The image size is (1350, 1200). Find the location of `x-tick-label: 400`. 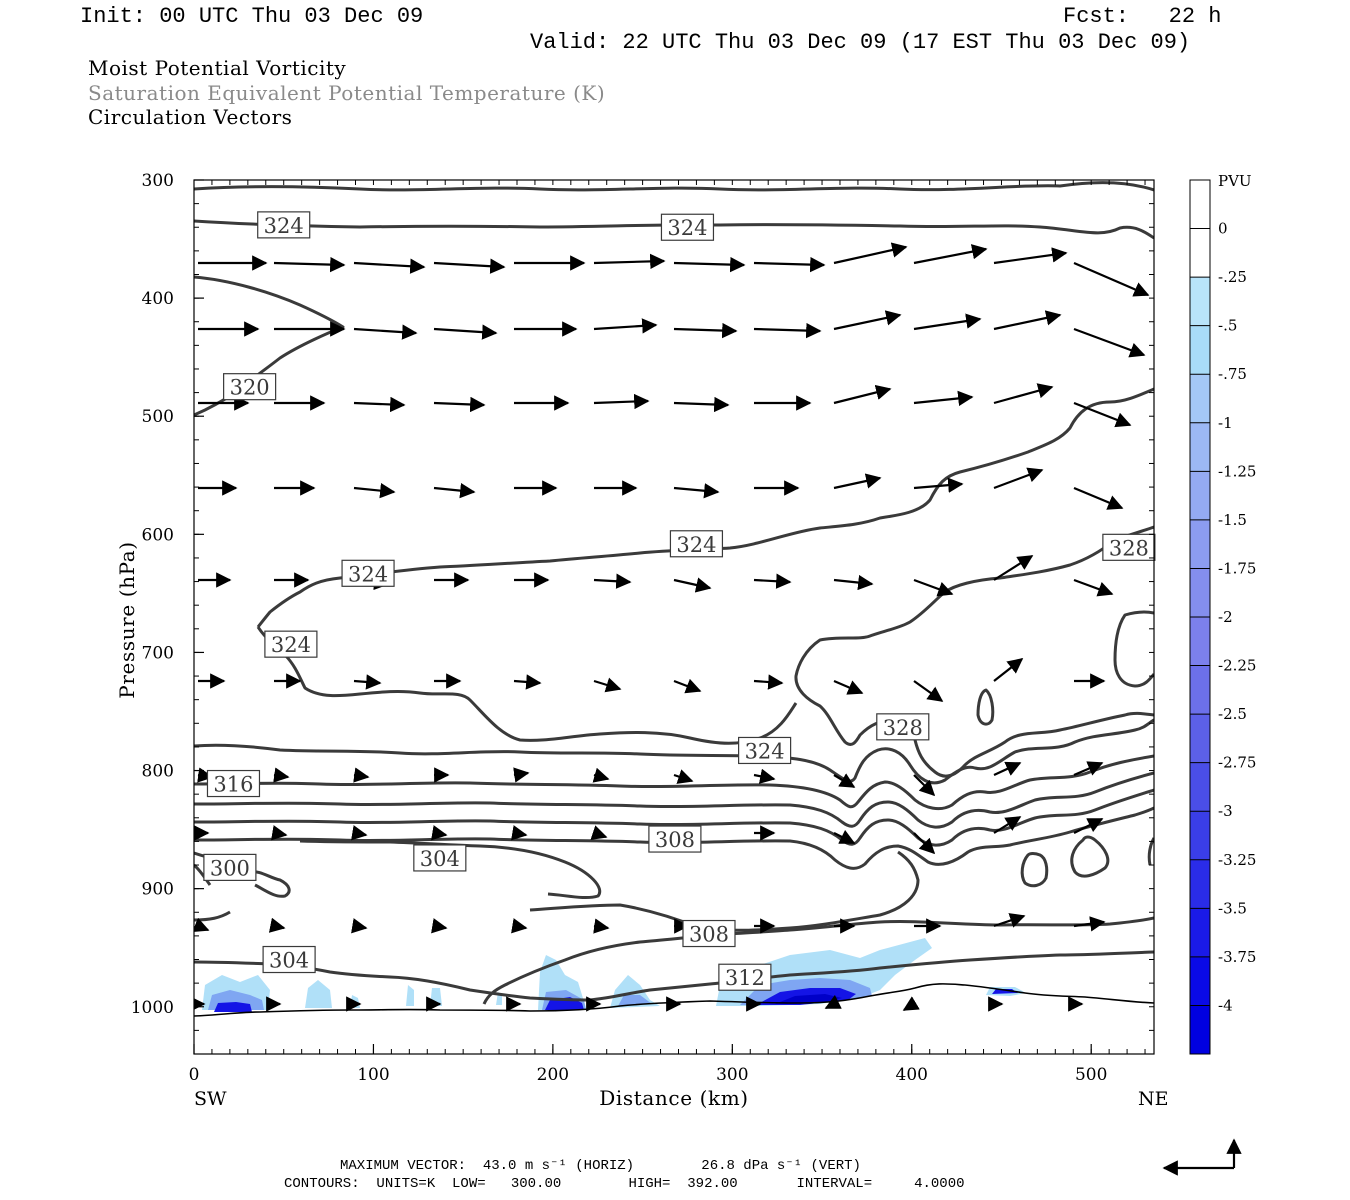

x-tick-label: 400 is located at coordinates (912, 1075).